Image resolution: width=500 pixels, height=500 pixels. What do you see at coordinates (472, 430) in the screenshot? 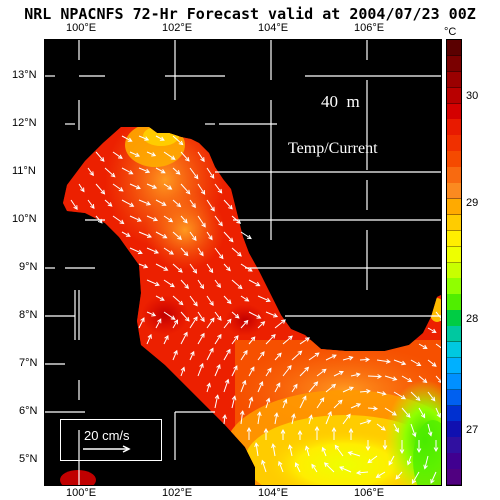
I see `colorbar-tick-27: 27` at bounding box center [472, 430].